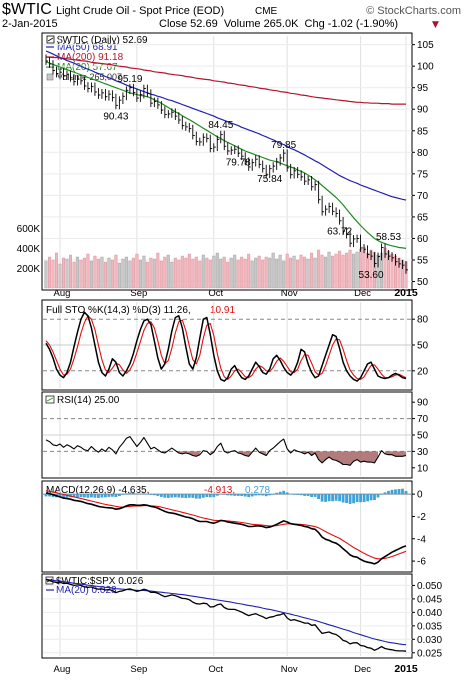  Describe the element at coordinates (283, 145) in the screenshot. I see `price-annotation: 79.85` at that location.